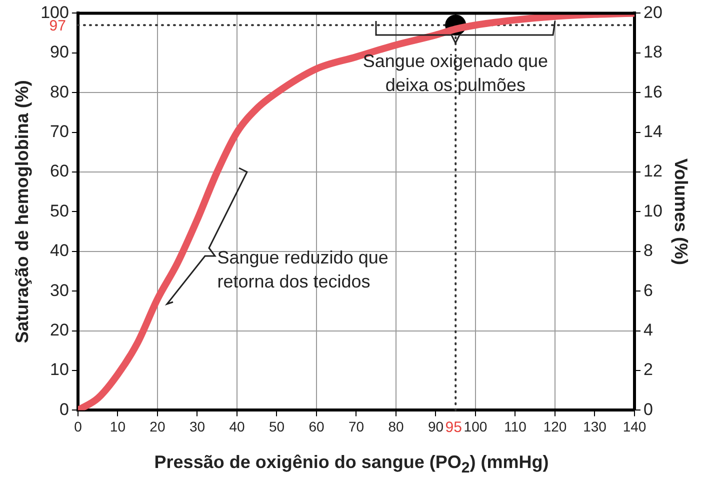 The height and width of the screenshot is (479, 703). What do you see at coordinates (59, 210) in the screenshot?
I see `y-tick-label: 50` at bounding box center [59, 210].